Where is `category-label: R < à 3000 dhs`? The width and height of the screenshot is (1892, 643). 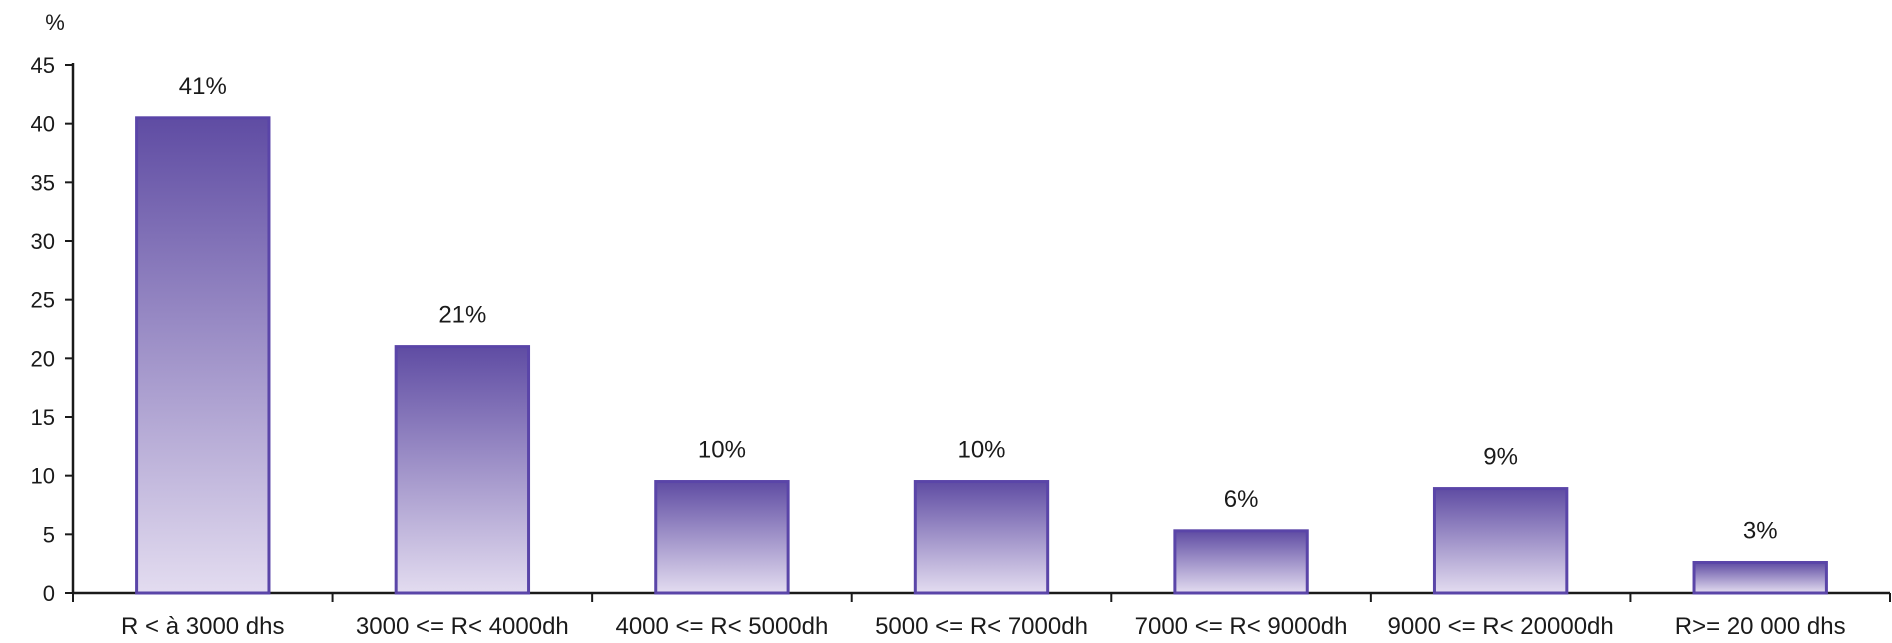
category-label: R < à 3000 dhs is located at coordinates (202, 626).